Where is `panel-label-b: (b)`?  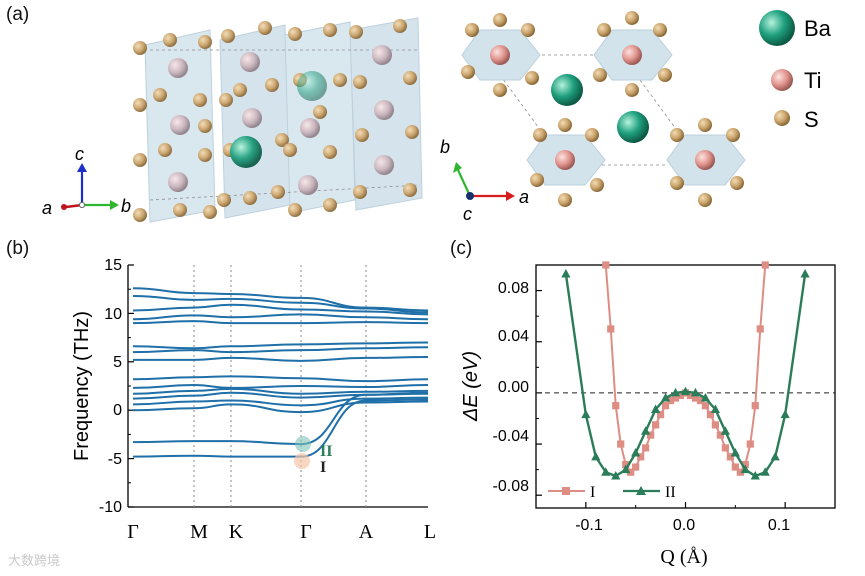 panel-label-b: (b) is located at coordinates (18, 248).